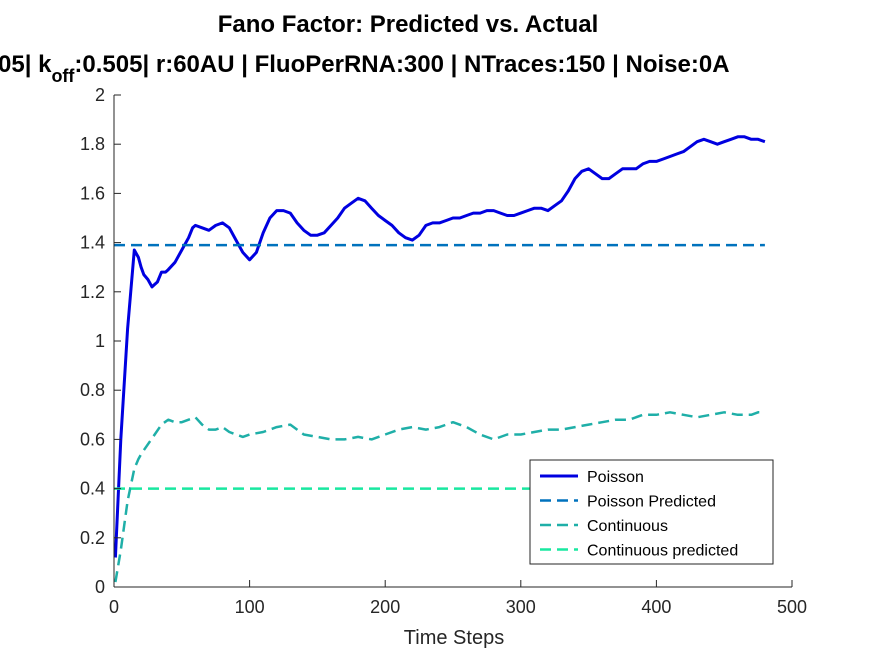 The image size is (875, 656). What do you see at coordinates (92, 439) in the screenshot?
I see `y-tick-label: 0.6` at bounding box center [92, 439].